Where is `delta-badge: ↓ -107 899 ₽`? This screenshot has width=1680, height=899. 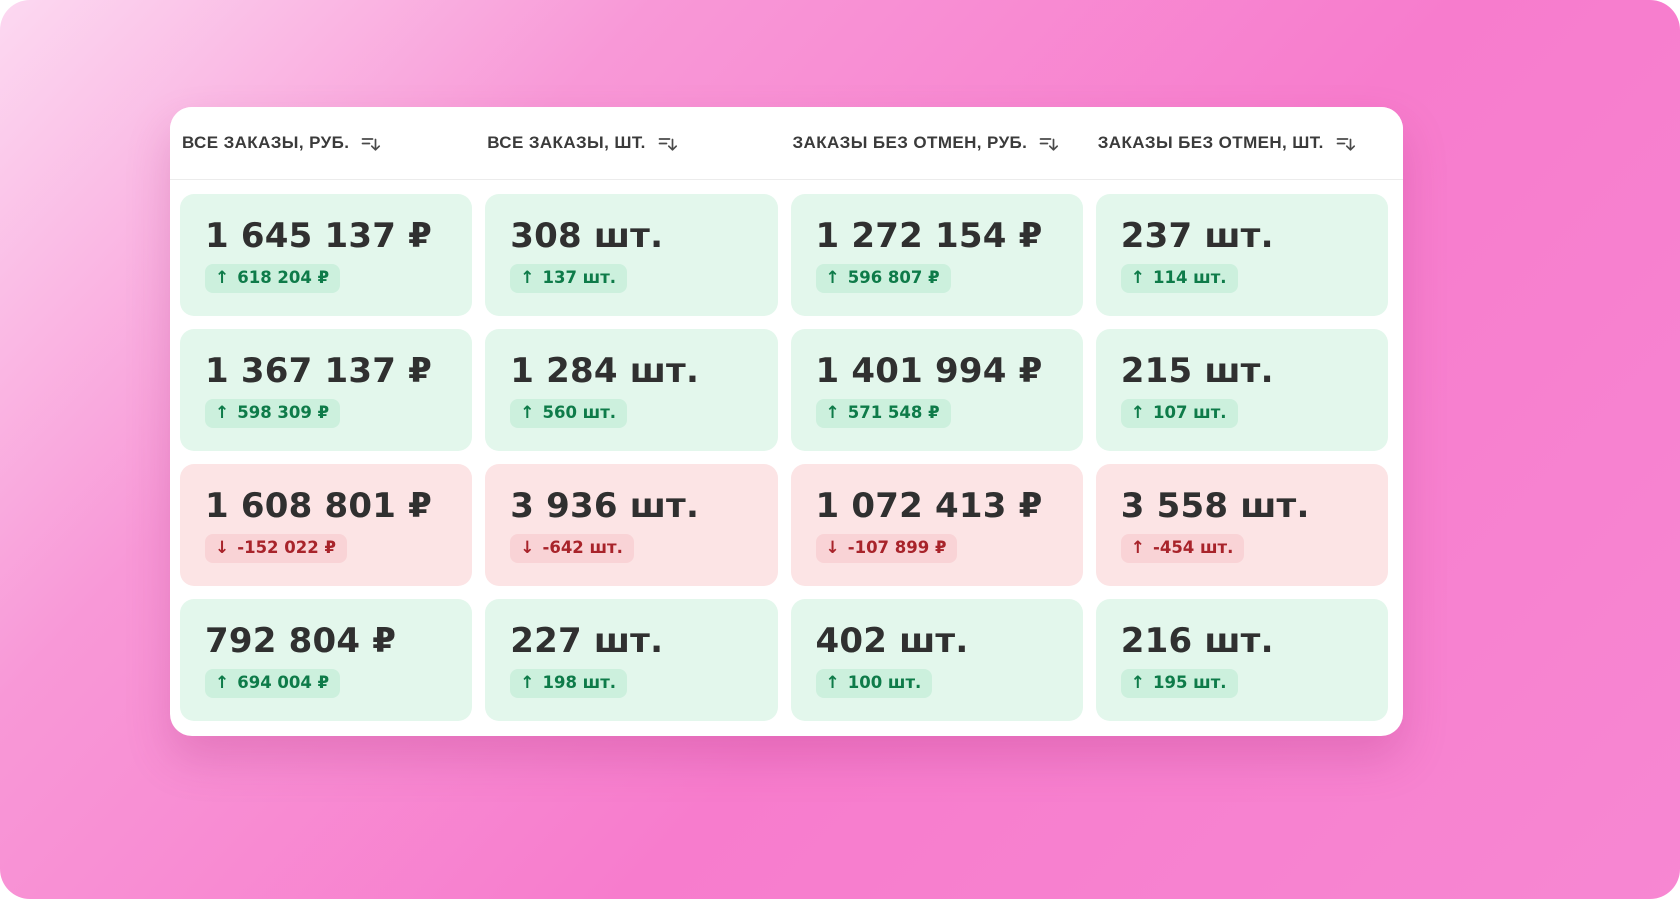
delta-badge: ↓ -107 899 ₽ is located at coordinates (886, 549).